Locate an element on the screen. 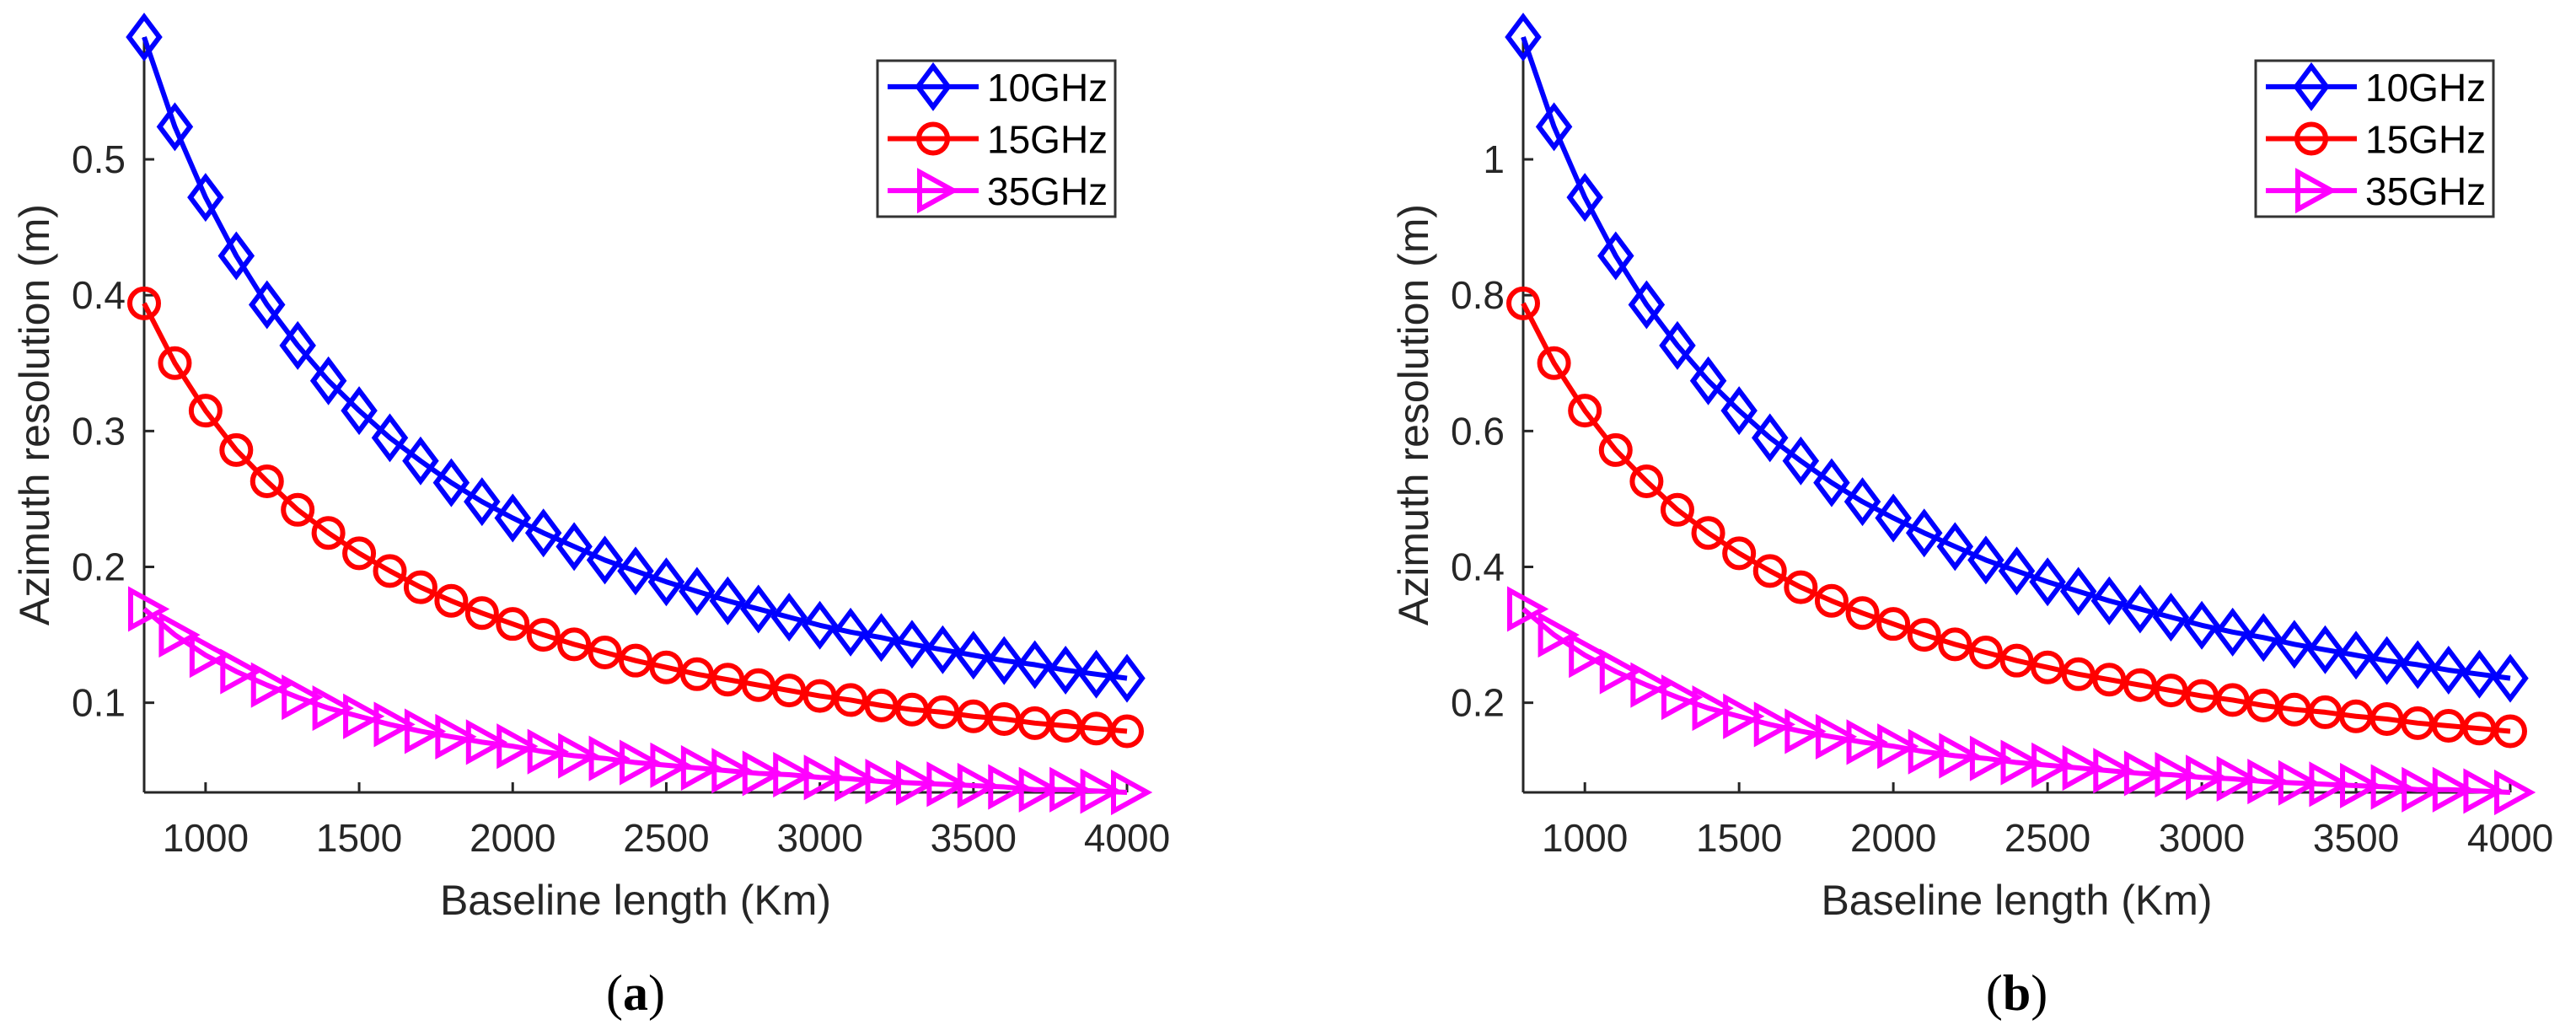 This screenshot has width=2576, height=1036. y-tick-label: 0.4 is located at coordinates (1478, 567).